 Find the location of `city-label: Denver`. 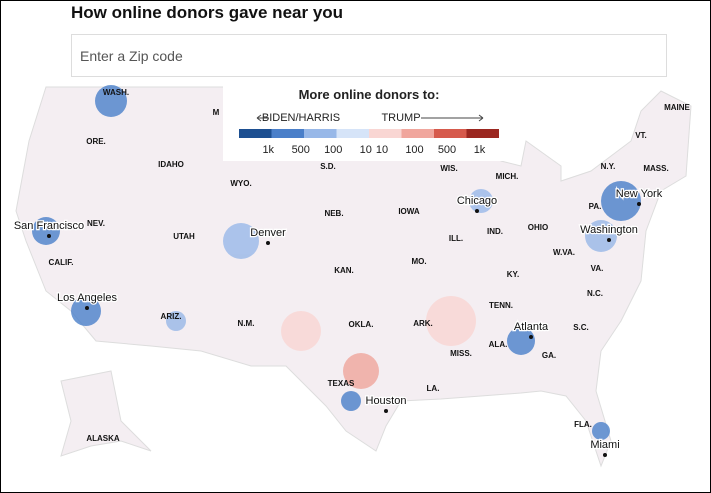

city-label: Denver is located at coordinates (268, 233).